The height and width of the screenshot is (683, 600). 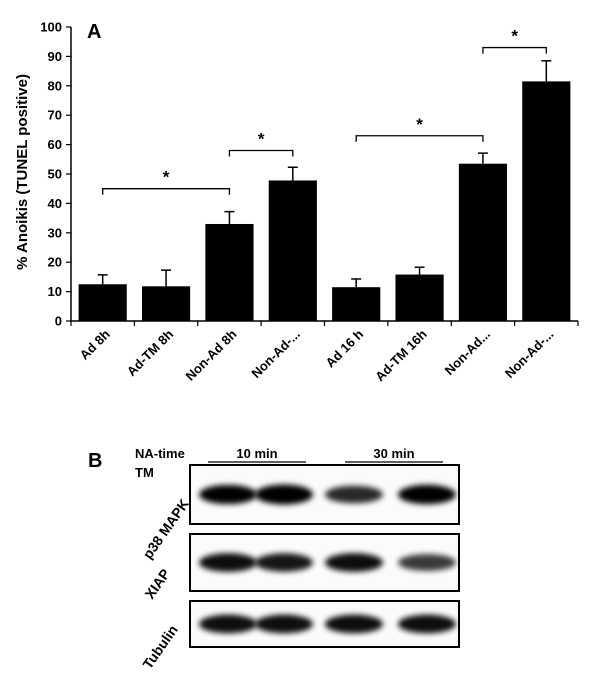 What do you see at coordinates (55, 262) in the screenshot?
I see `y-tick-label: 20` at bounding box center [55, 262].